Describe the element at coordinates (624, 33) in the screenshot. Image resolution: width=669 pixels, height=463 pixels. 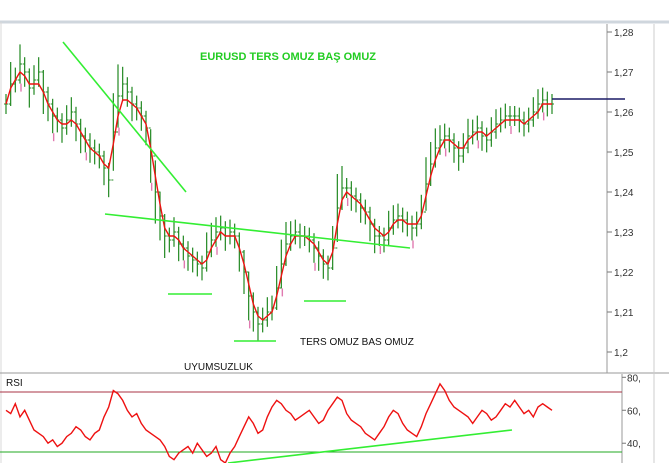
I see `price-tick-label: 1,28` at that location.